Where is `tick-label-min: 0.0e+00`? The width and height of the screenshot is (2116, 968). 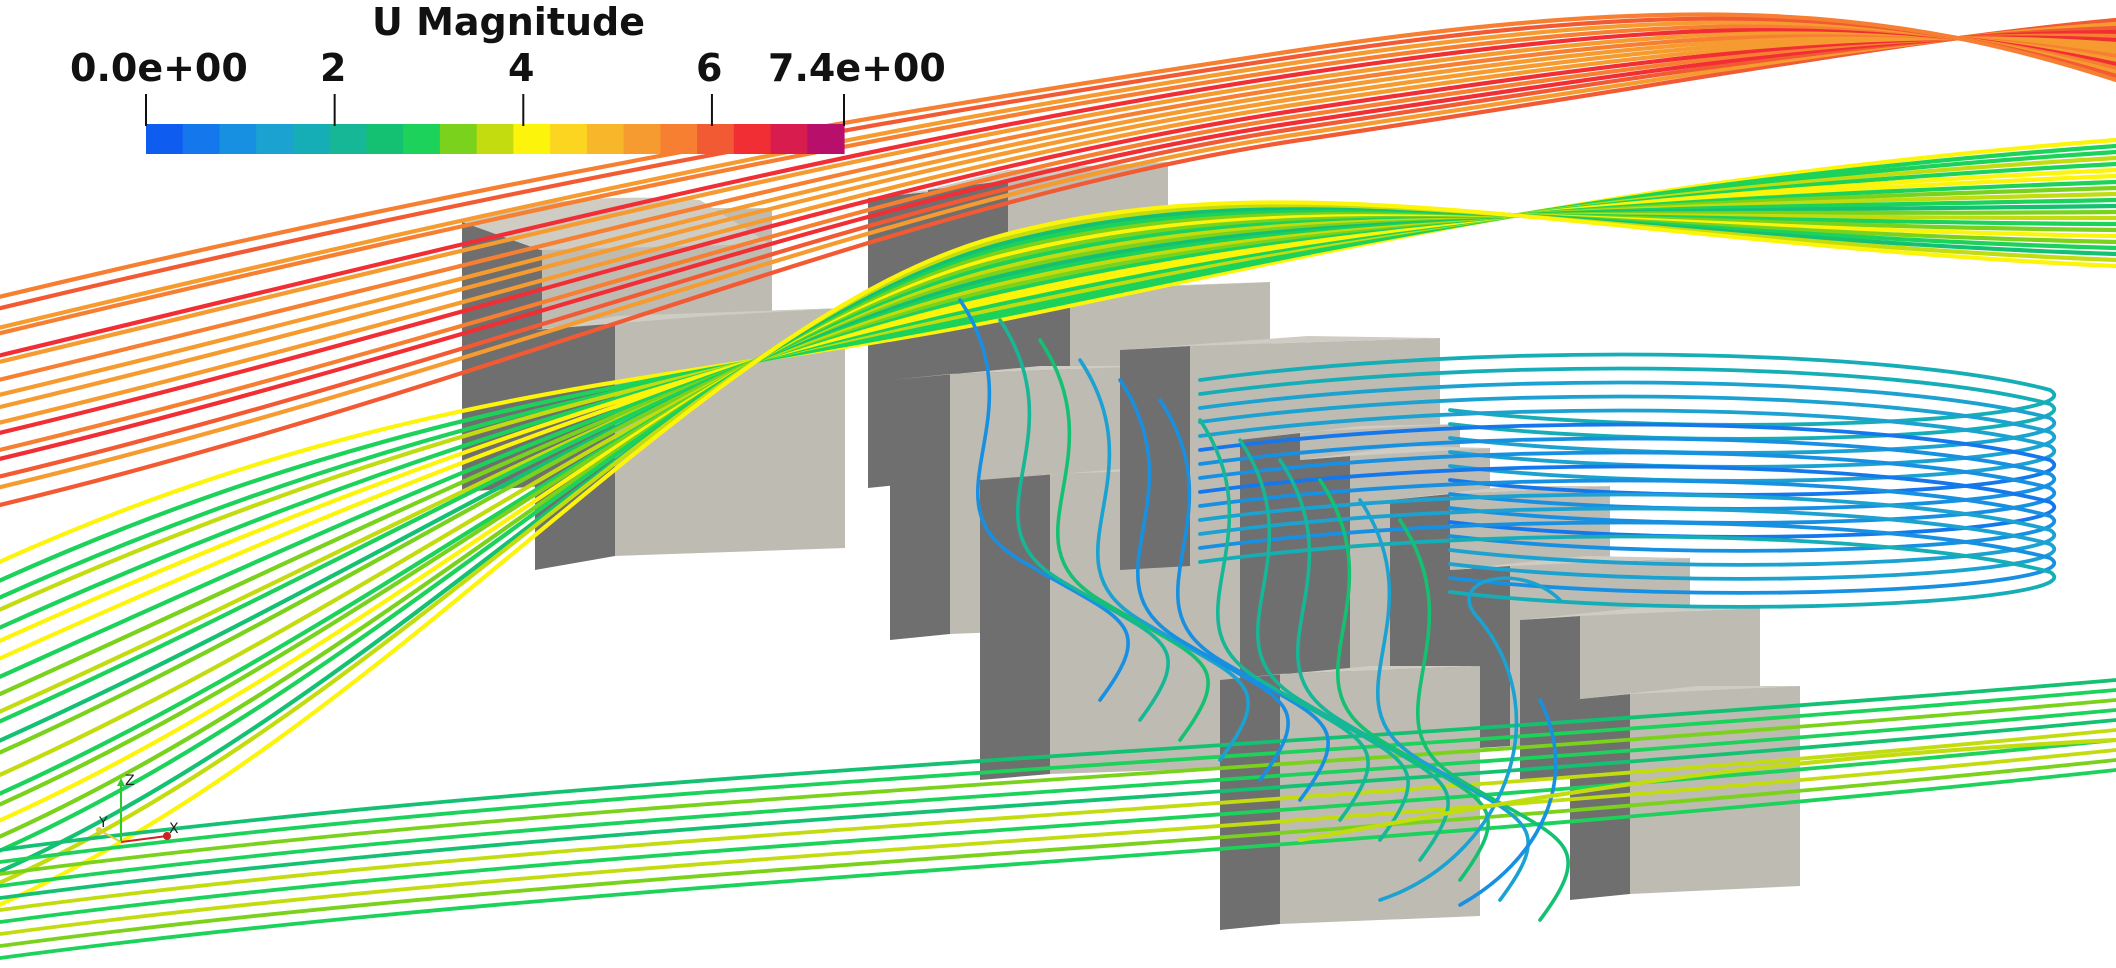 tick-label-min: 0.0e+00 is located at coordinates (159, 68).